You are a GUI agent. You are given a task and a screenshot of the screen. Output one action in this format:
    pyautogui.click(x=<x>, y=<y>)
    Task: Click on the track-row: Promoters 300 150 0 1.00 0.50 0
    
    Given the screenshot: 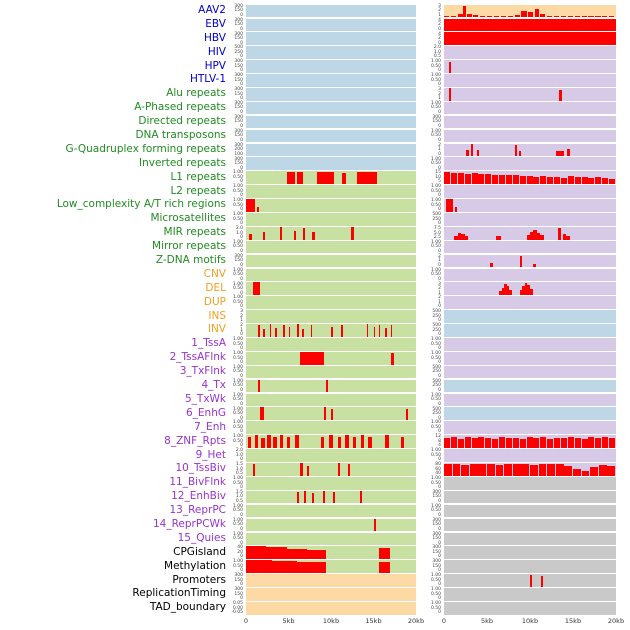 What is the action you would take?
    pyautogui.click(x=315, y=581)
    